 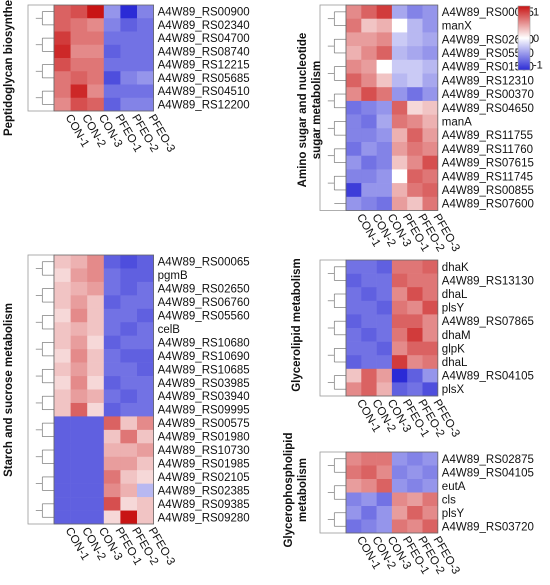 I want to click on row-label: A4W89_RS02875, so click(x=488, y=460).